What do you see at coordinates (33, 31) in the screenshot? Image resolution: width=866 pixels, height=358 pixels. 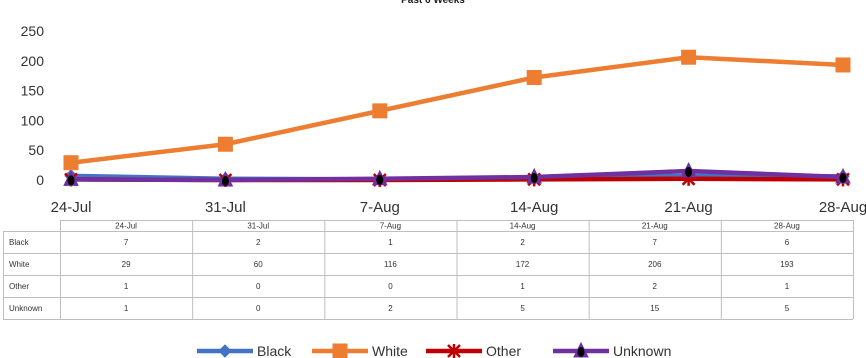 I see `y-tick-label: 250` at bounding box center [33, 31].